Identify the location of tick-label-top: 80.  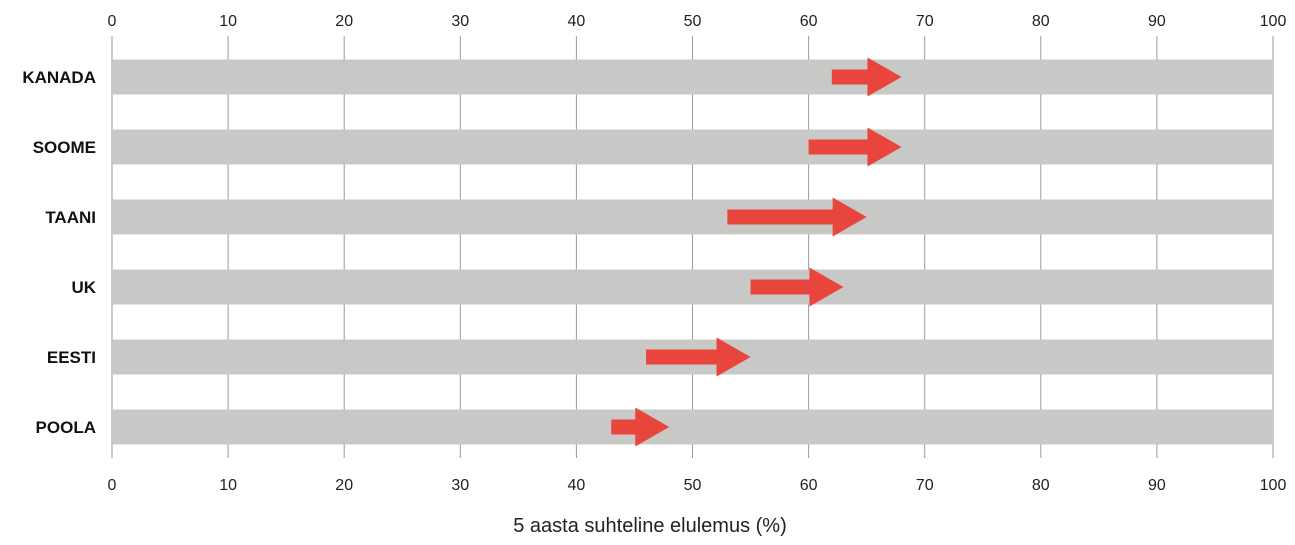
(1041, 21).